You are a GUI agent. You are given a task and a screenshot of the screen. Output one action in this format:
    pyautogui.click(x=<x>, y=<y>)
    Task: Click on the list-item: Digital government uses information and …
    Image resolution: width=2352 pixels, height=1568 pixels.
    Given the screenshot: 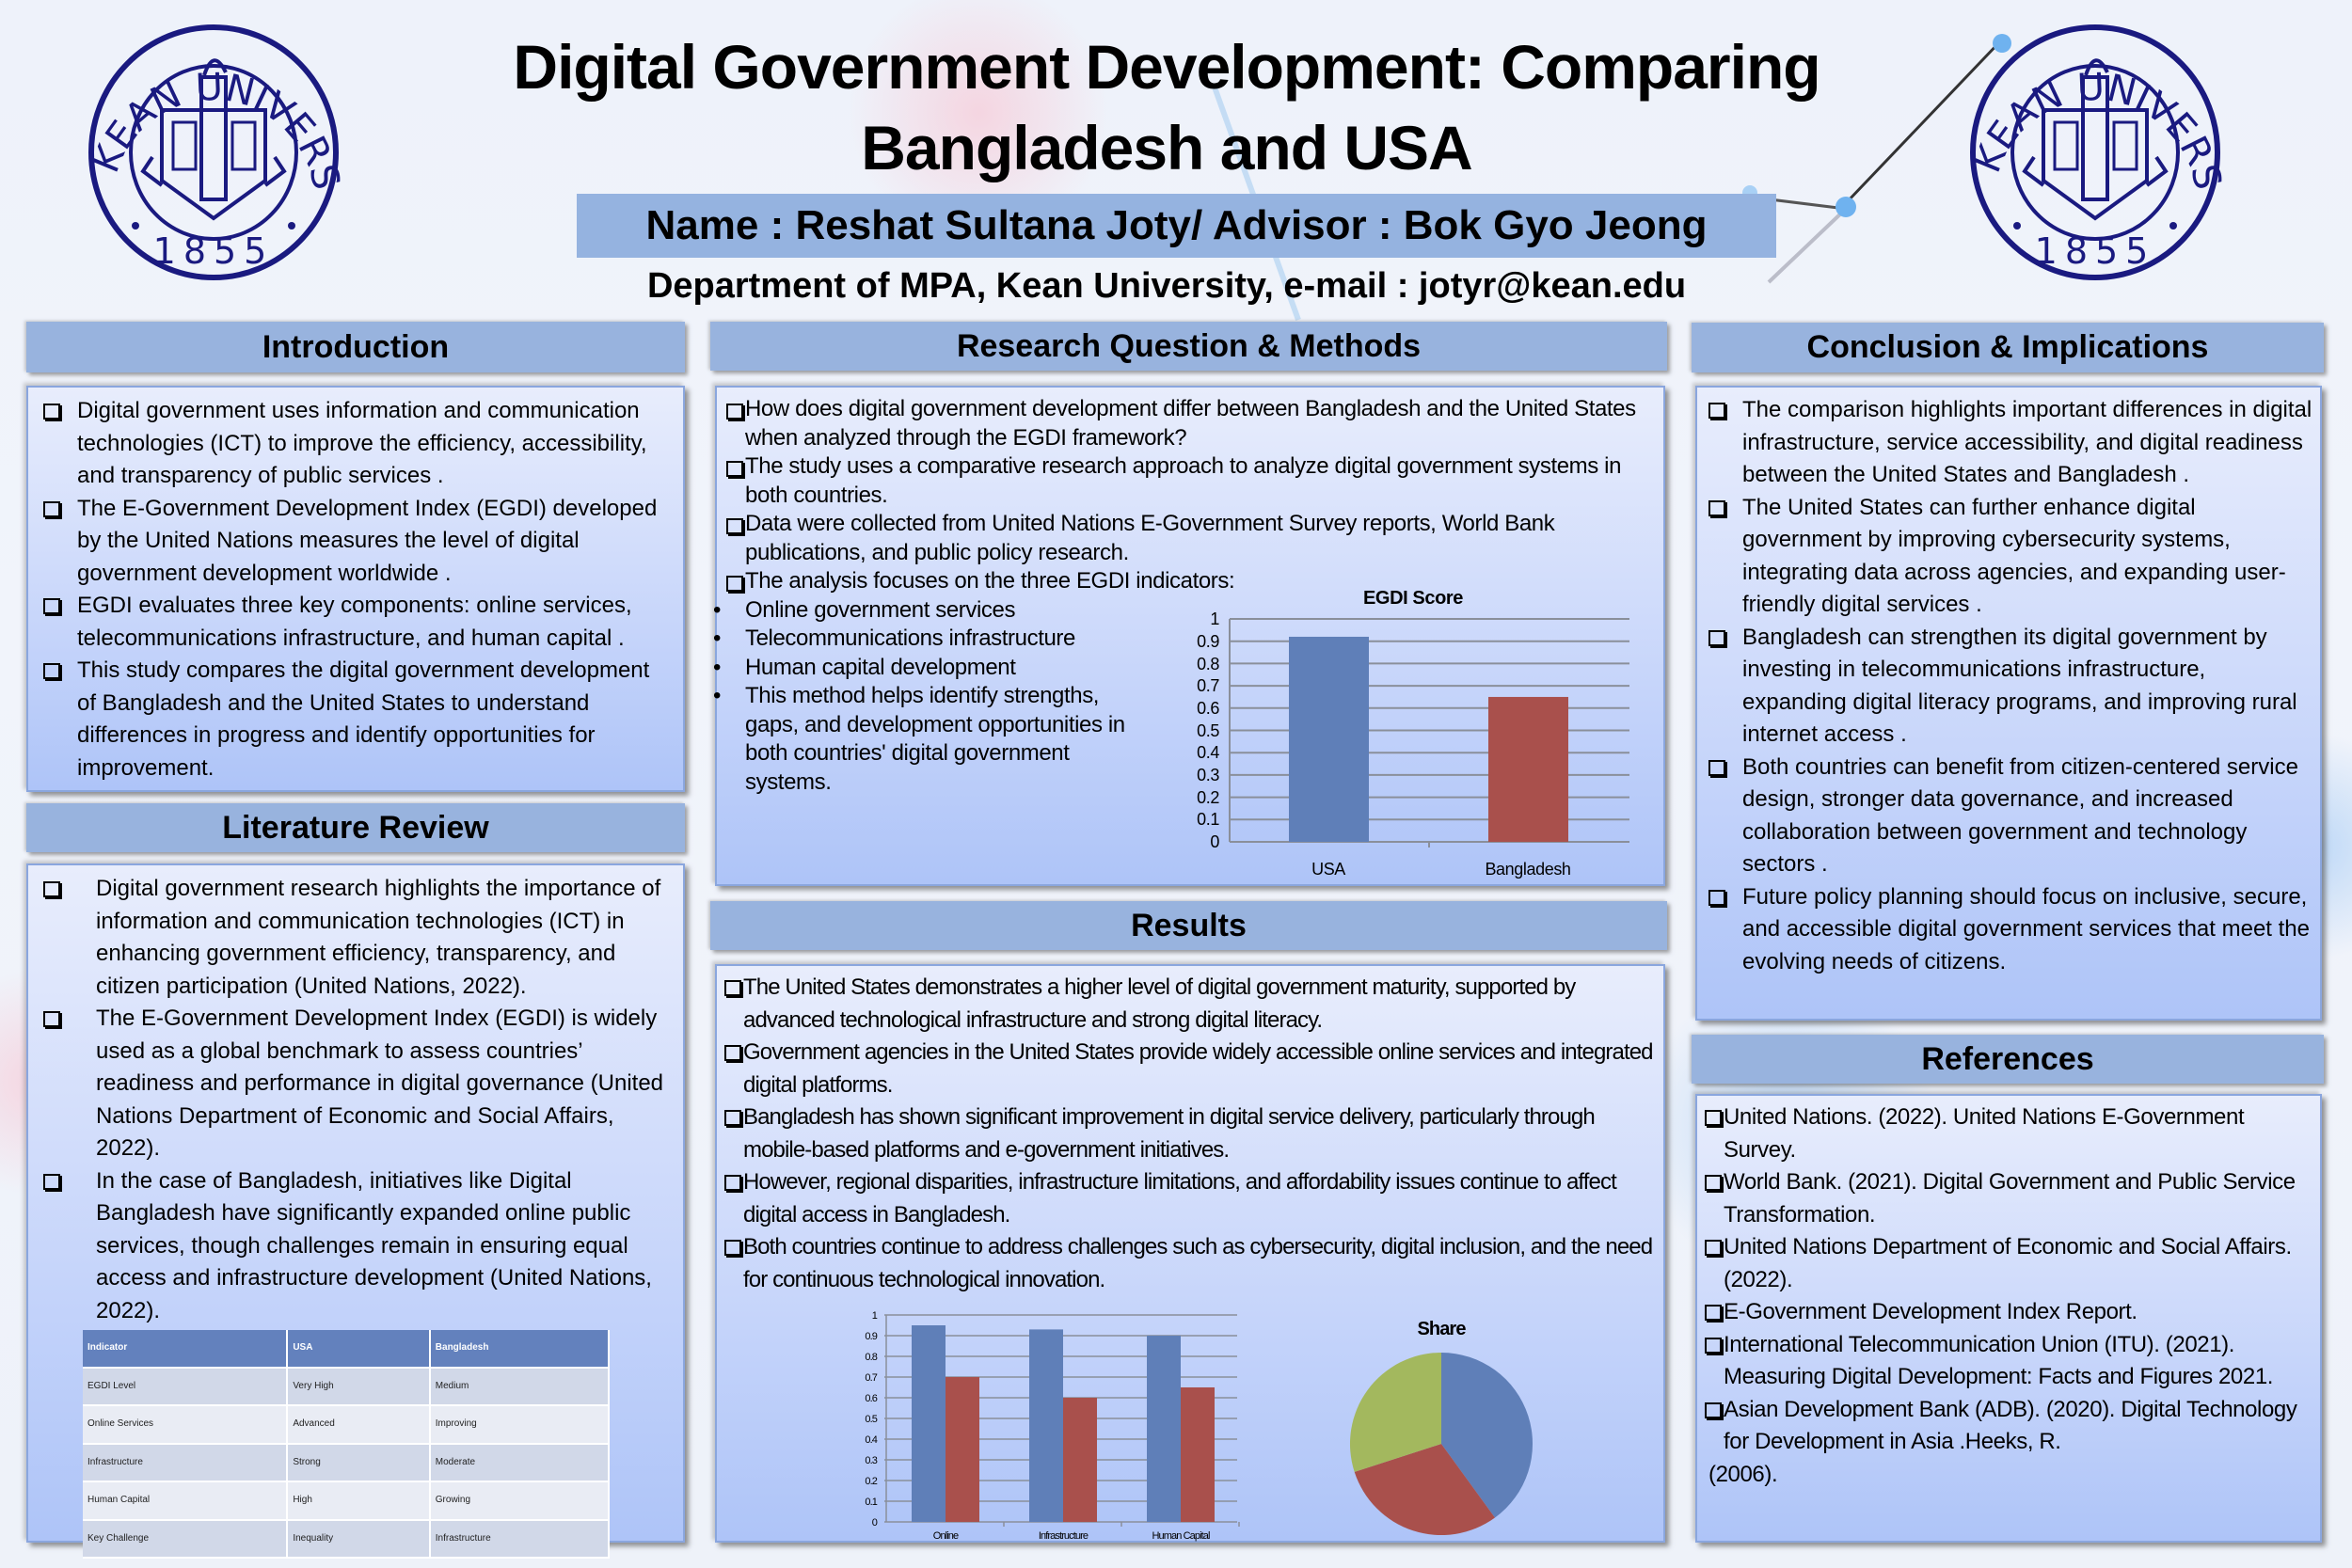 What is the action you would take?
    pyautogui.click(x=354, y=444)
    